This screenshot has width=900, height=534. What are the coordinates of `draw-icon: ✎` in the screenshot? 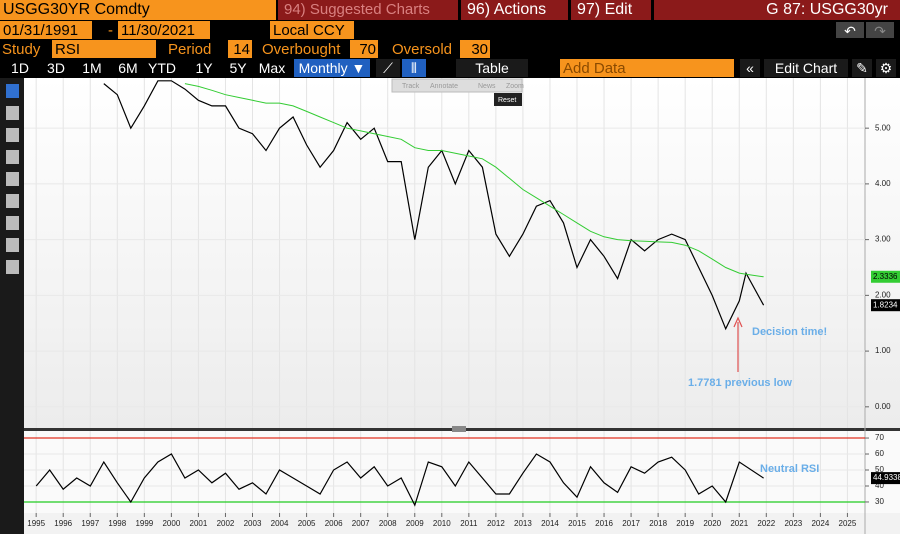 It's located at (862, 68).